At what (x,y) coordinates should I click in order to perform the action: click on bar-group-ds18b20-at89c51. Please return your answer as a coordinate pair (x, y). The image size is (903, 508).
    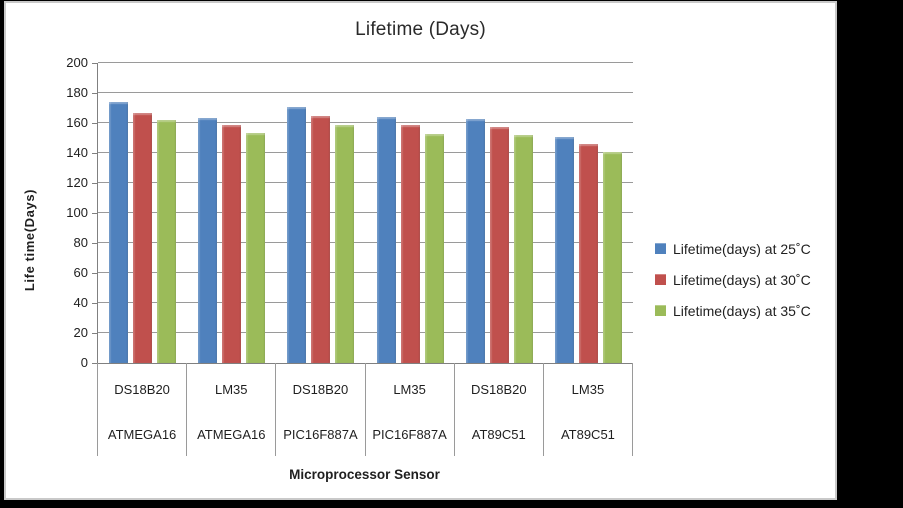
    Looking at the image, I should click on (499, 213).